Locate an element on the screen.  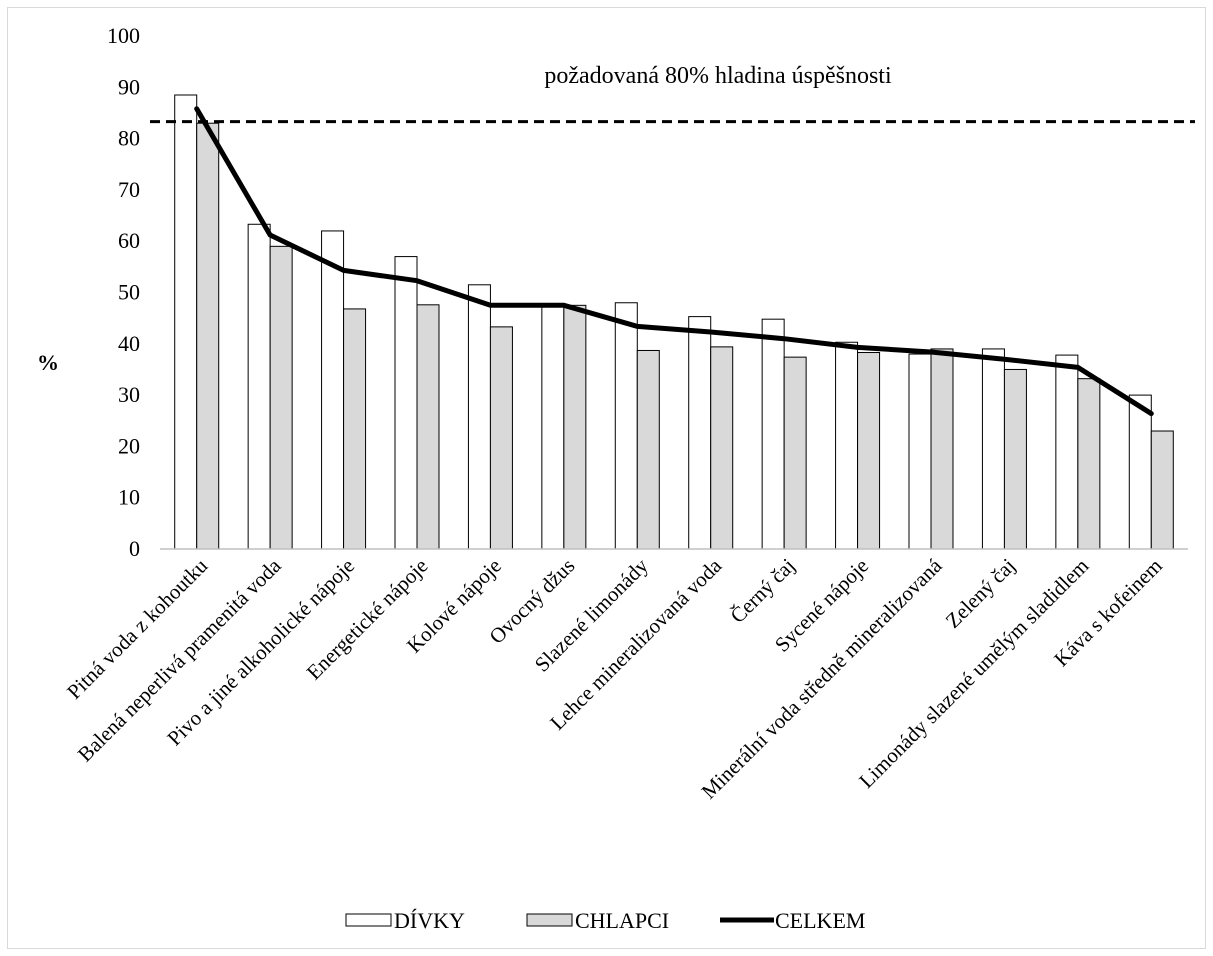
legend-swatch-chlapci is located at coordinates (549, 920).